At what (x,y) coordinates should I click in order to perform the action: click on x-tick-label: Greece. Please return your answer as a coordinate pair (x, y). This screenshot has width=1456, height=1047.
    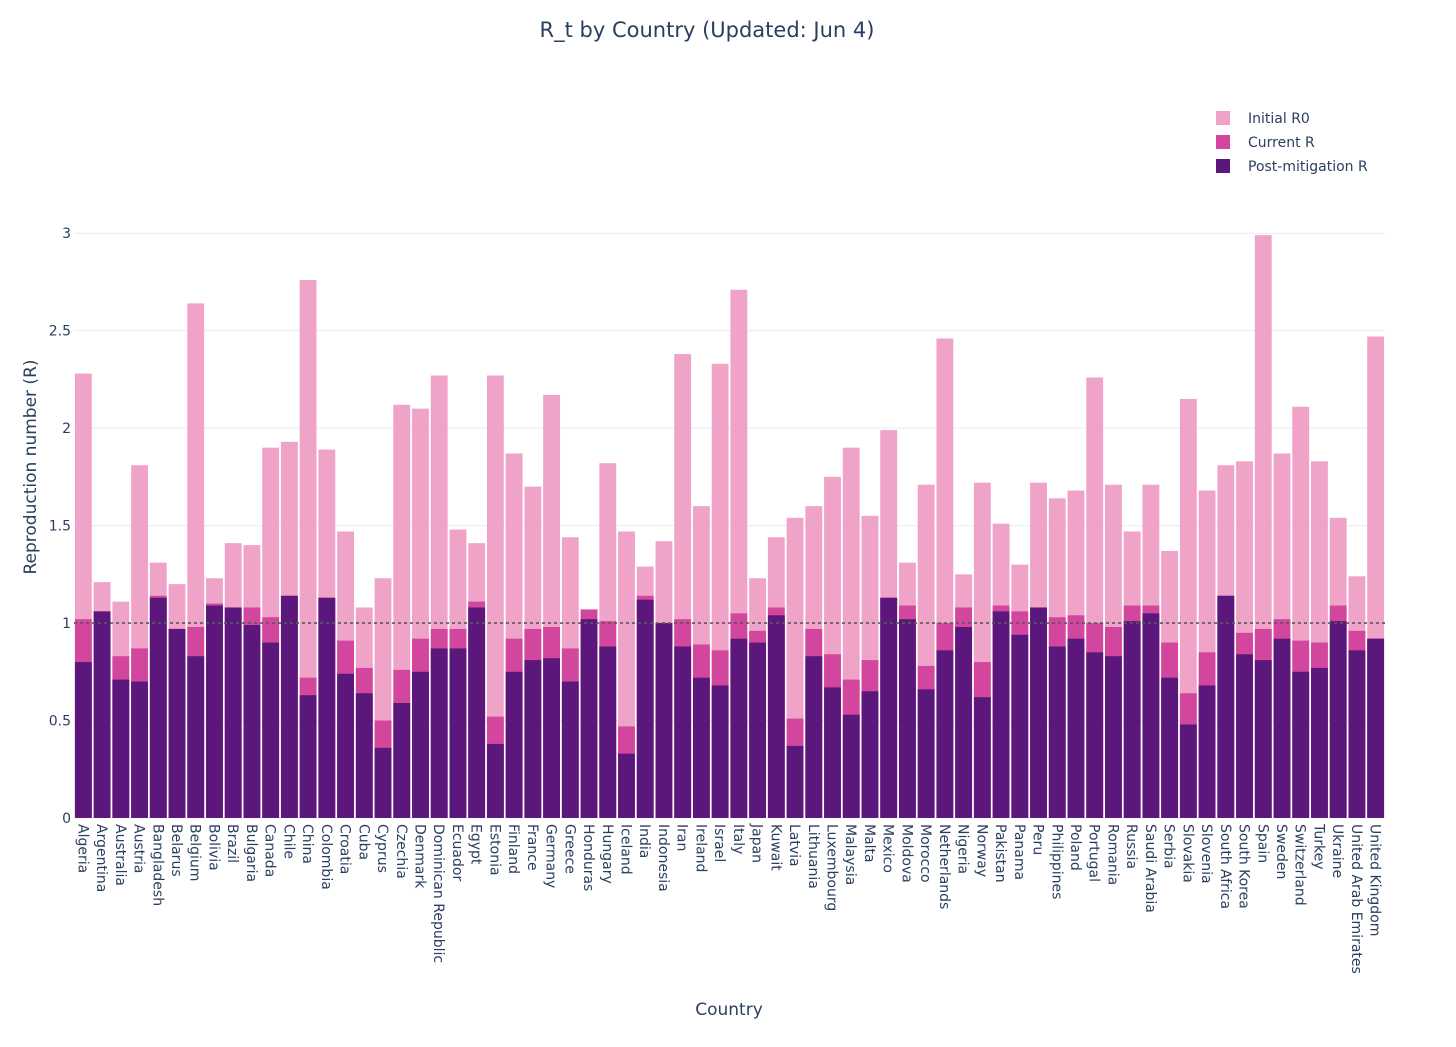
    Looking at the image, I should click on (569, 849).